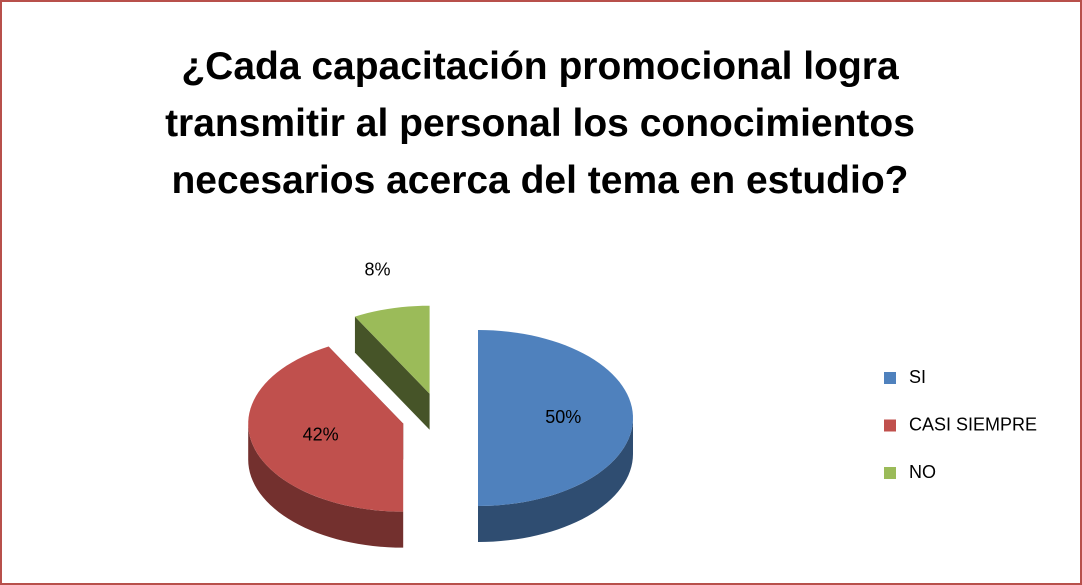 This screenshot has height=585, width=1082. Describe the element at coordinates (321, 434) in the screenshot. I see `data-label: 42%` at that location.